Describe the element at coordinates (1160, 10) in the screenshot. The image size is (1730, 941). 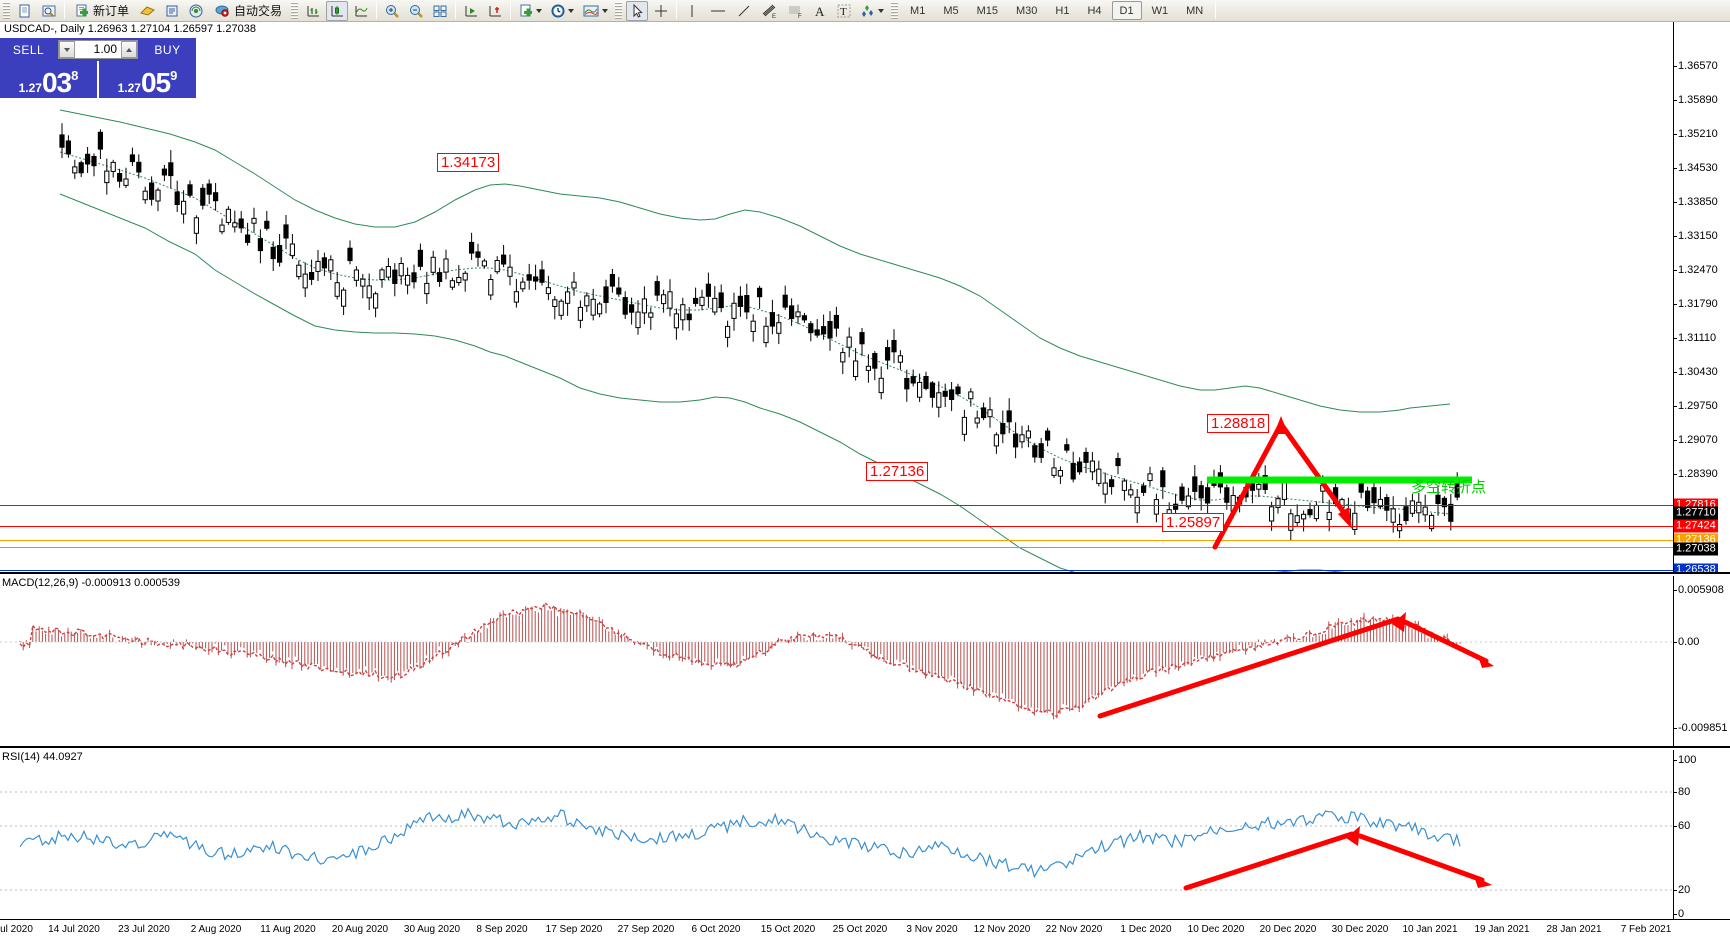
I see `timeframe-w1: W1` at that location.